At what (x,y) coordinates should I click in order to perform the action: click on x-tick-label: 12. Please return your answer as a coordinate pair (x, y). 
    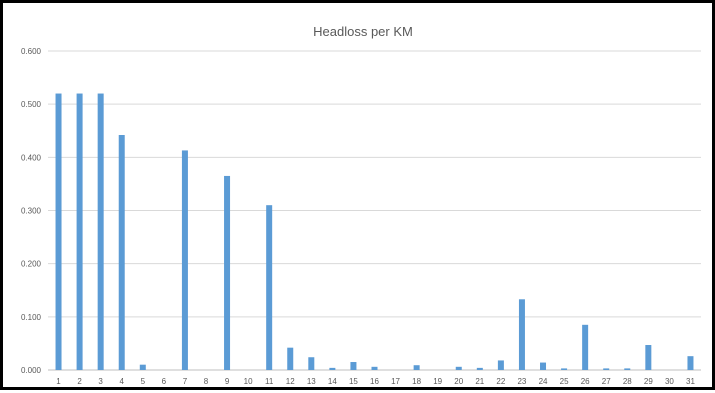
    Looking at the image, I should click on (290, 381).